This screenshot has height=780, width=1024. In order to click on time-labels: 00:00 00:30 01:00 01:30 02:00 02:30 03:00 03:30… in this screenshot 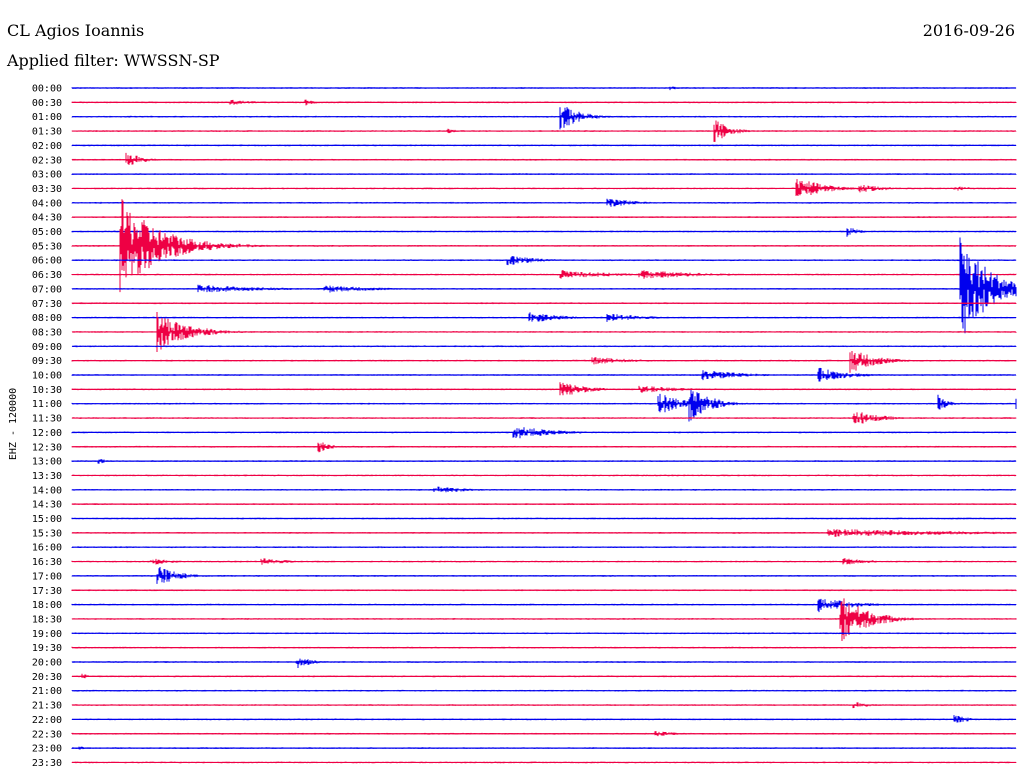, I will do `click(47, 426)`.